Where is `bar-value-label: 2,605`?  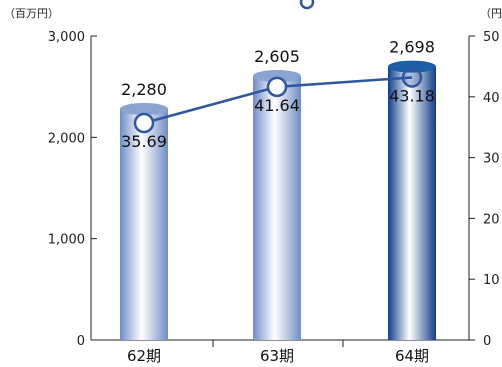
bar-value-label: 2,605 is located at coordinates (277, 56).